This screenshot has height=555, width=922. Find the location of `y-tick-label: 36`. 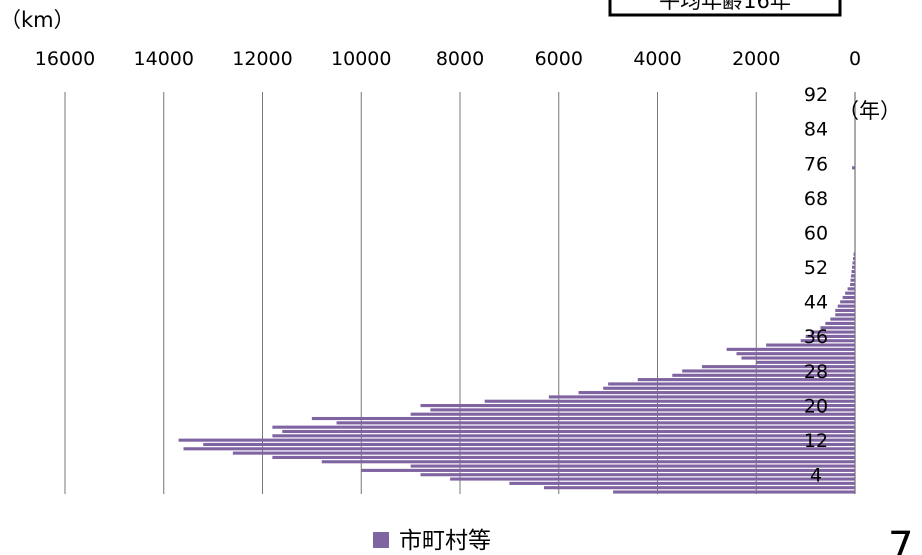

y-tick-label: 36 is located at coordinates (816, 337).